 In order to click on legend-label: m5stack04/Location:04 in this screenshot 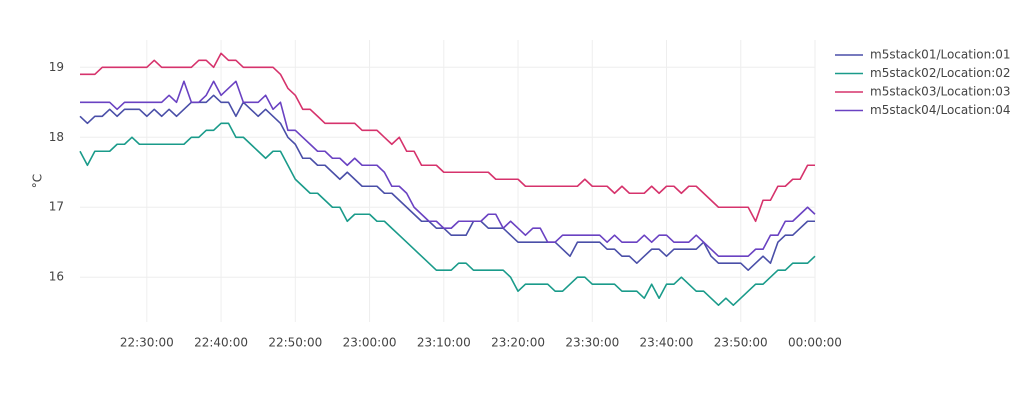, I will do `click(940, 110)`.